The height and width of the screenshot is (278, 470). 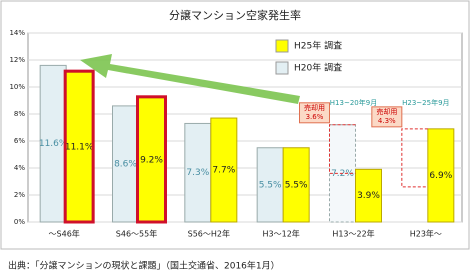 I want to click on period-label: H23~25年9月, so click(x=425, y=102).